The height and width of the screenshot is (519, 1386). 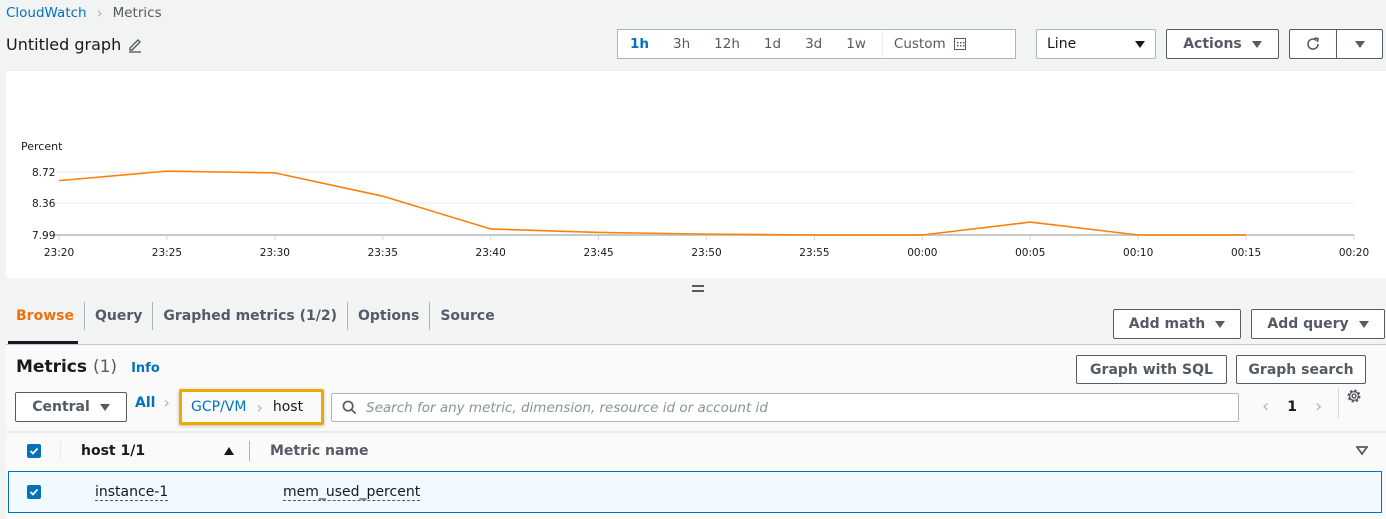 I want to click on path-namespace-link: GCP/VM, so click(x=219, y=407).